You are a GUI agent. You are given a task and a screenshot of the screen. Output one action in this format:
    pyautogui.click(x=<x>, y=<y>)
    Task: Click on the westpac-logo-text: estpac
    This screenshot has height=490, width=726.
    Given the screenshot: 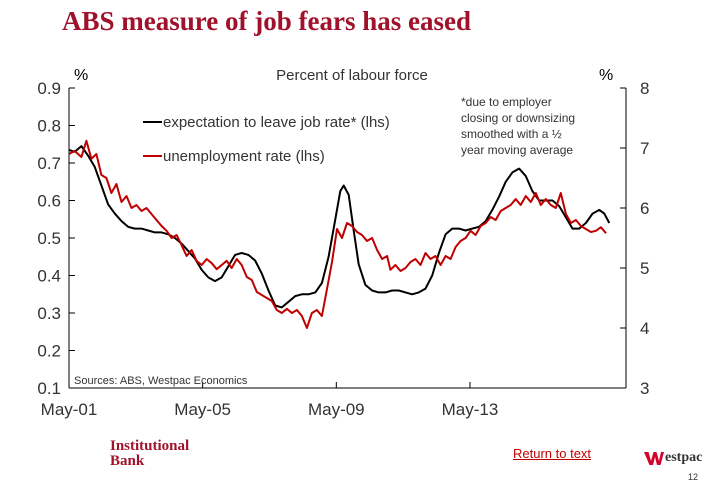 What is the action you would take?
    pyautogui.click(x=684, y=457)
    